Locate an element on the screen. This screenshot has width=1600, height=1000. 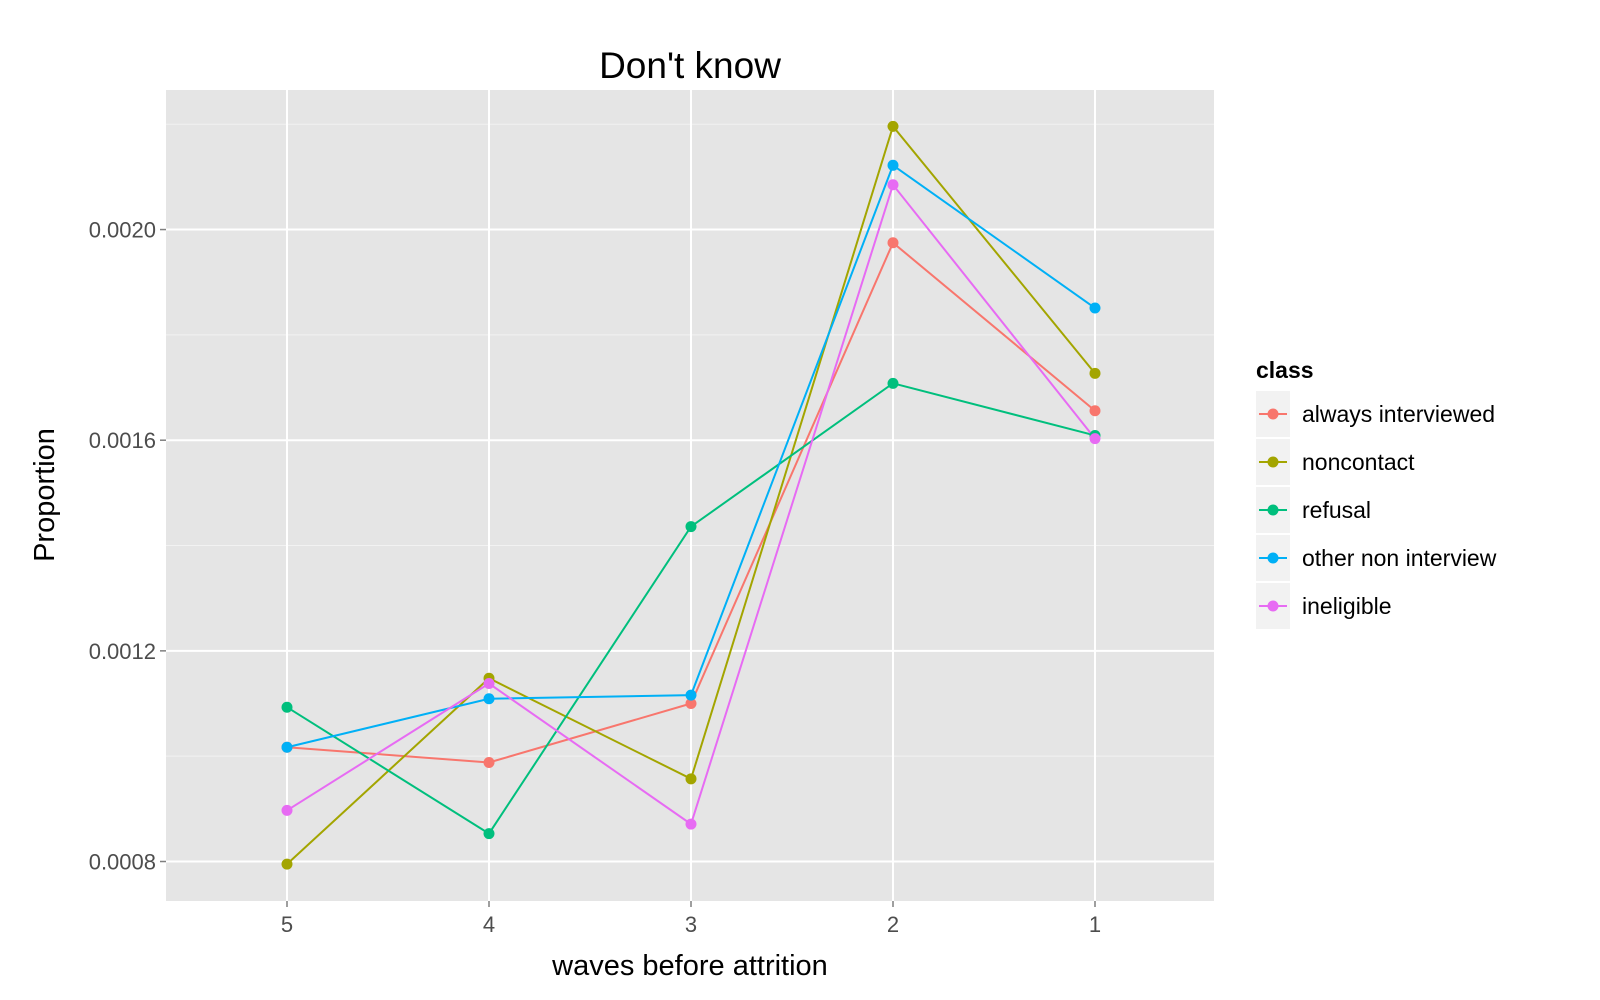
legend-title: class is located at coordinates (1285, 370).